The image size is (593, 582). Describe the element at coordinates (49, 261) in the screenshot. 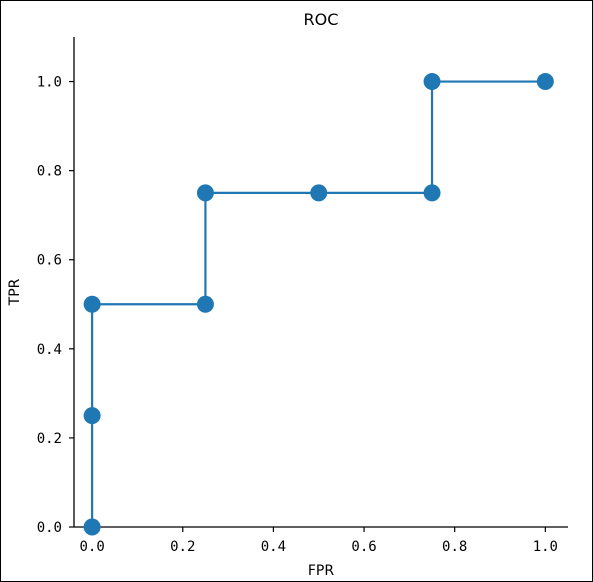

I see `y-tick-label: 0.6` at that location.